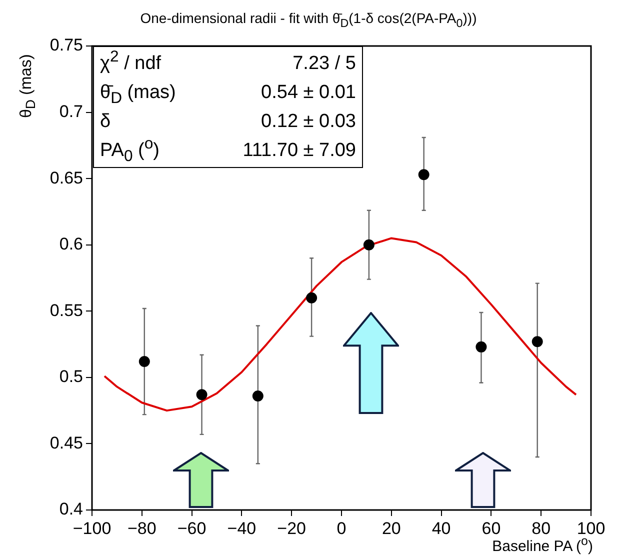  I want to click on y-tick-label: 0.55, so click(66, 310).